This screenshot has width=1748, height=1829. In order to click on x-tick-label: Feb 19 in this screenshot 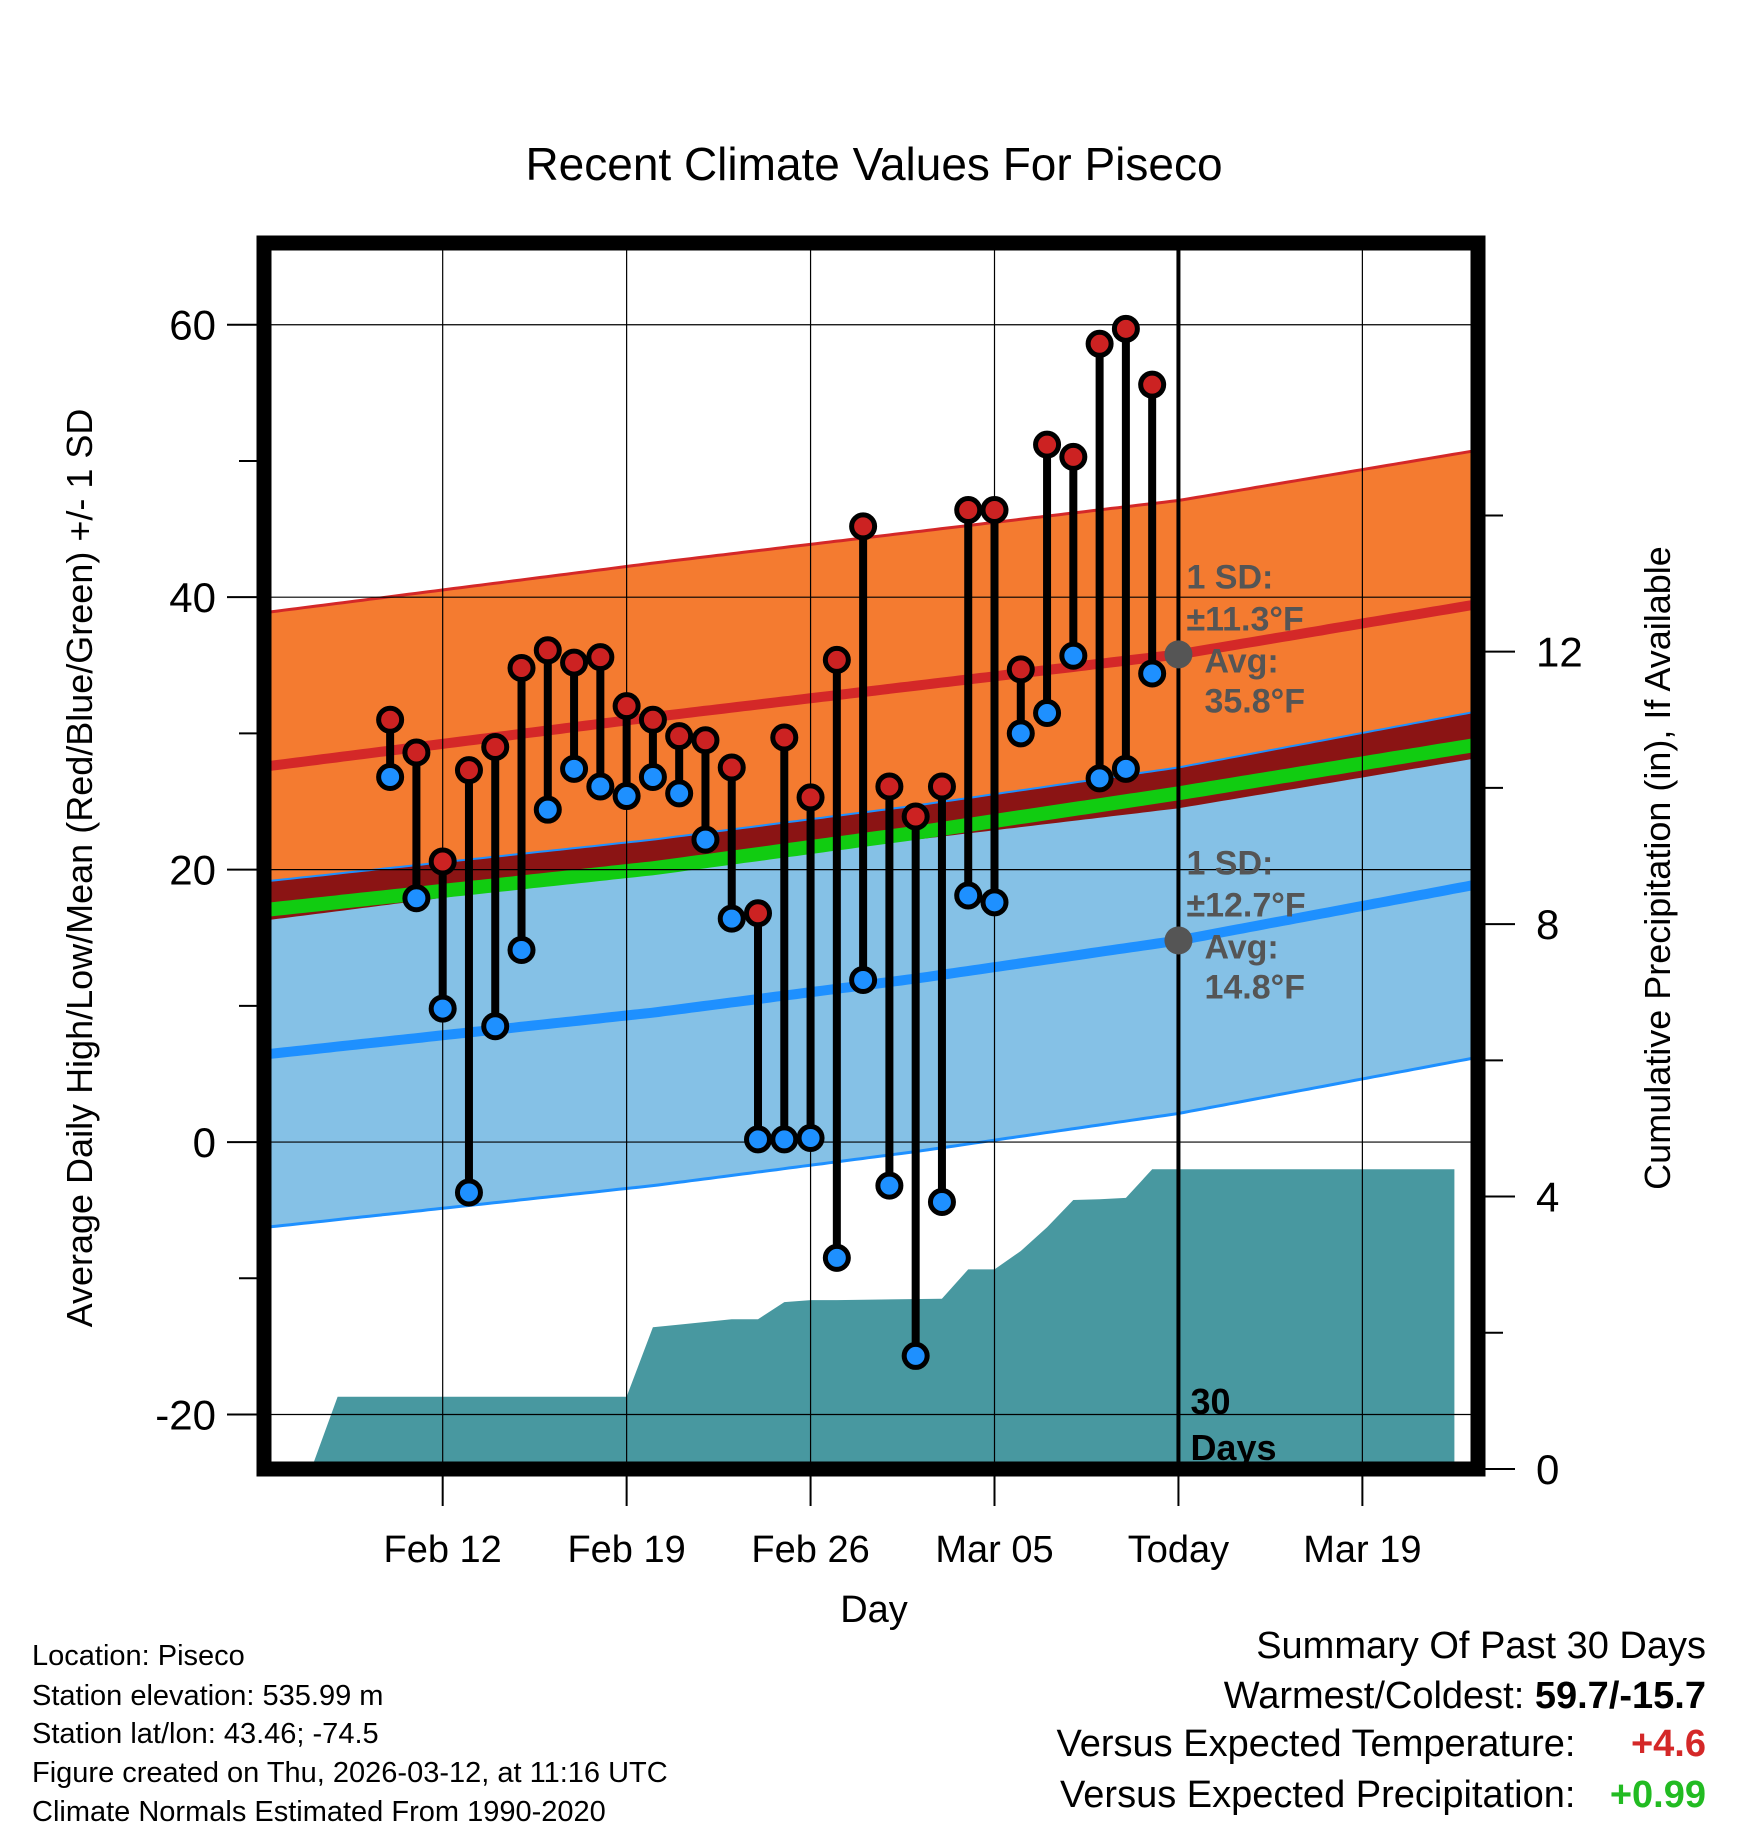, I will do `click(626, 1550)`.